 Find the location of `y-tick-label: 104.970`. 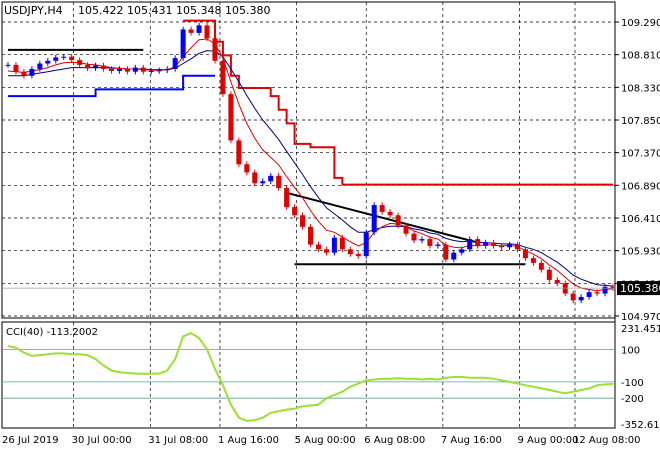

y-tick-label: 104.970 is located at coordinates (640, 317).